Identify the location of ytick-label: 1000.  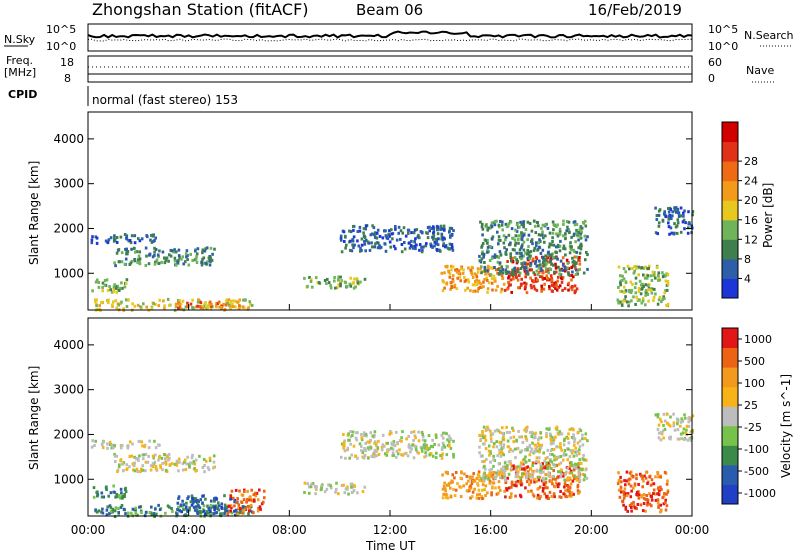
(68, 273).